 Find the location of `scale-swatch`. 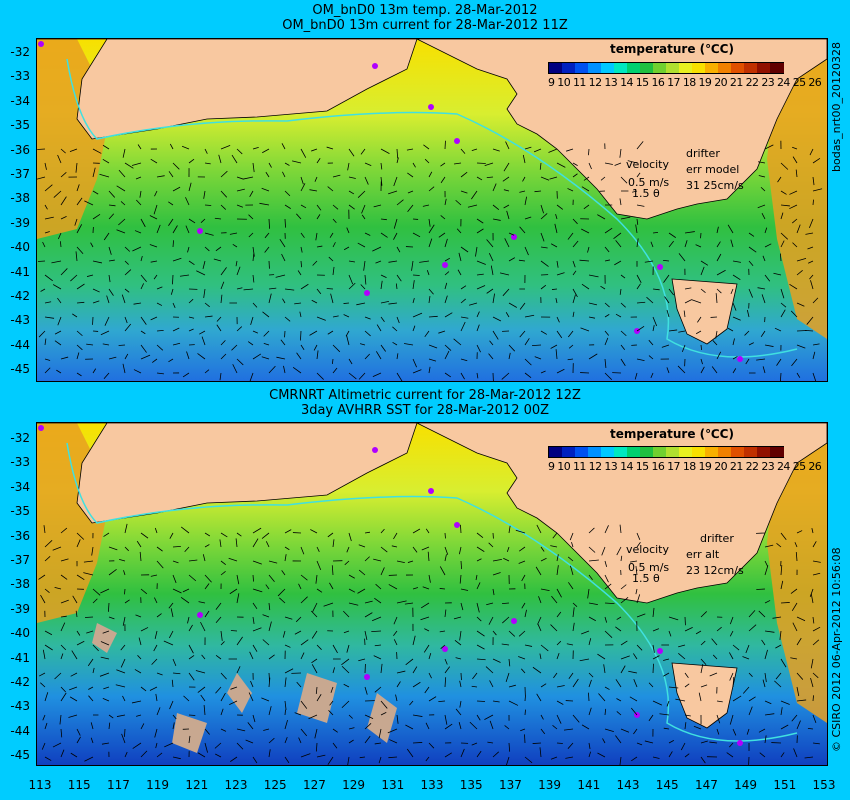

scale-swatch is located at coordinates (660, 68).